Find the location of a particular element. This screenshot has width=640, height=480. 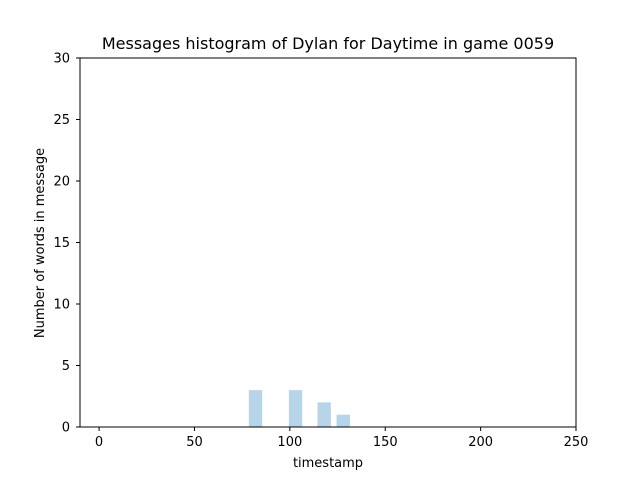

bars-layer is located at coordinates (299, 408).